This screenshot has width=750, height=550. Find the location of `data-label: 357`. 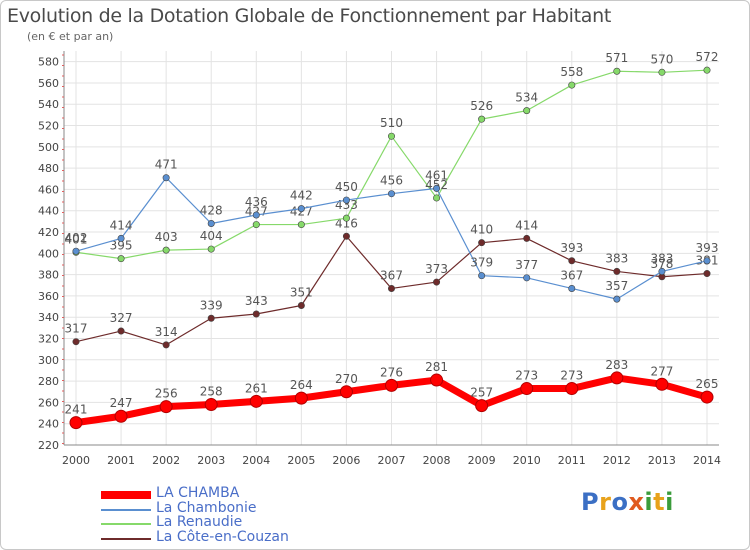

data-label: 357 is located at coordinates (616, 286).